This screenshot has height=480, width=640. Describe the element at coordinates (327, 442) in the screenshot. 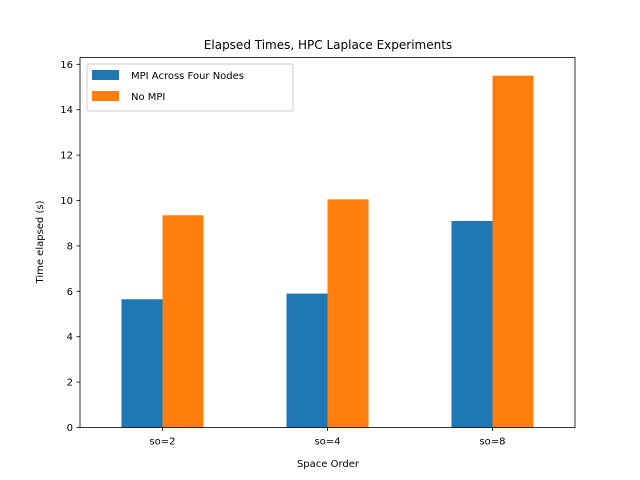

I see `x-tick-label: so=4` at that location.